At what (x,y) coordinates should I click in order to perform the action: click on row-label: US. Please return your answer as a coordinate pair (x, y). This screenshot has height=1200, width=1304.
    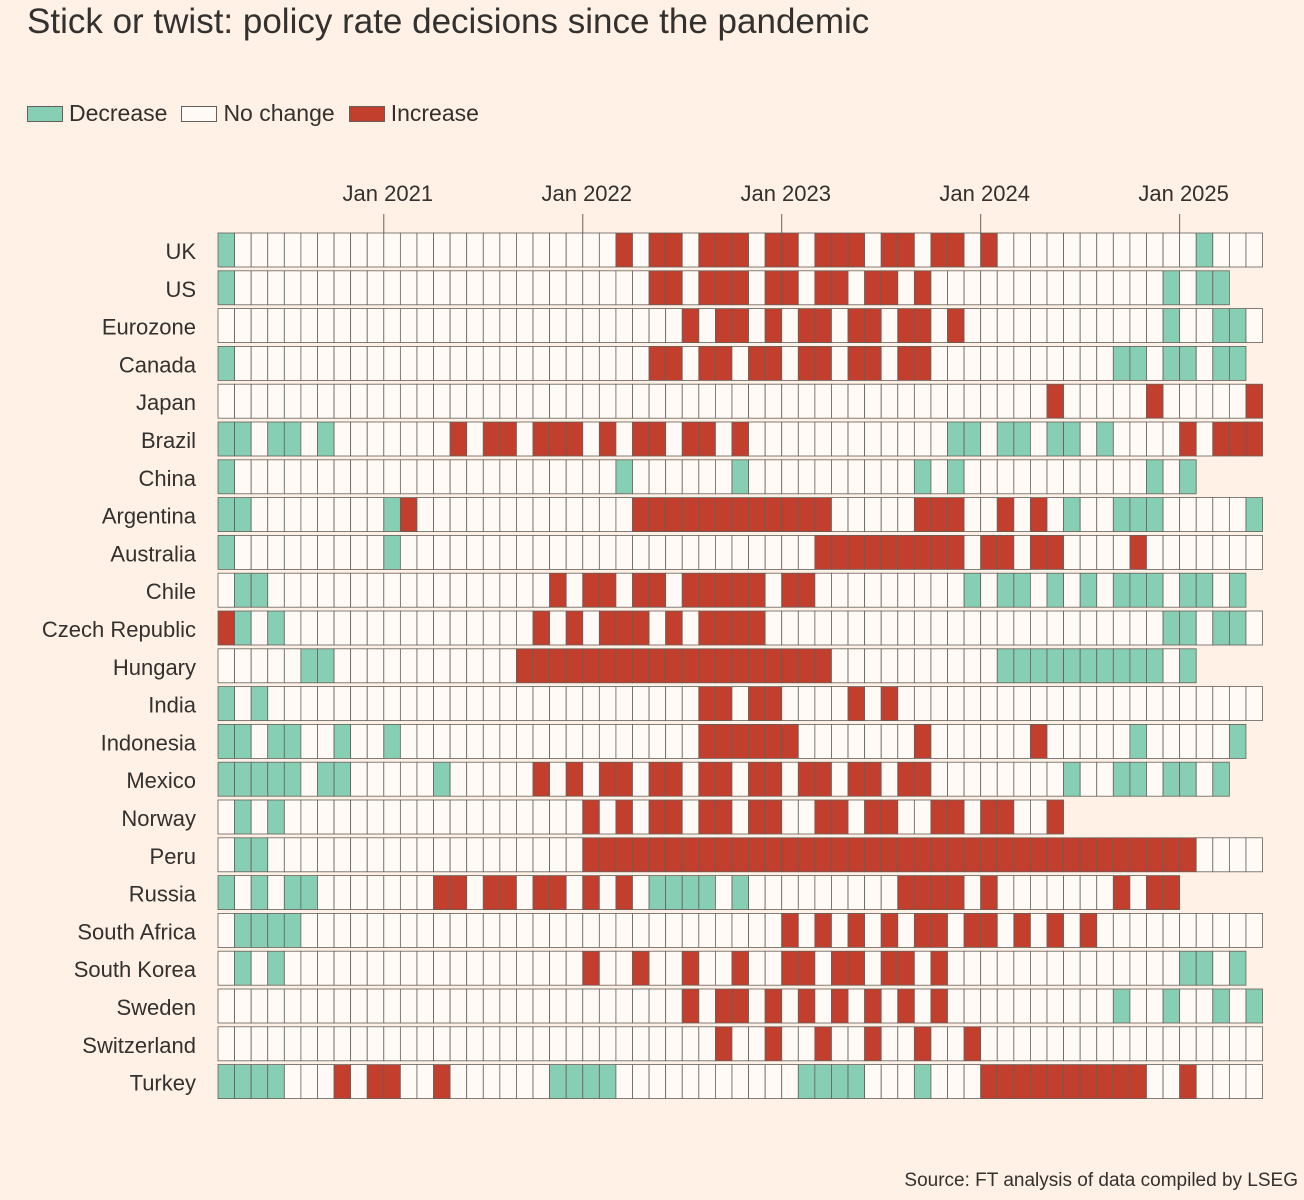
    Looking at the image, I should click on (180, 289).